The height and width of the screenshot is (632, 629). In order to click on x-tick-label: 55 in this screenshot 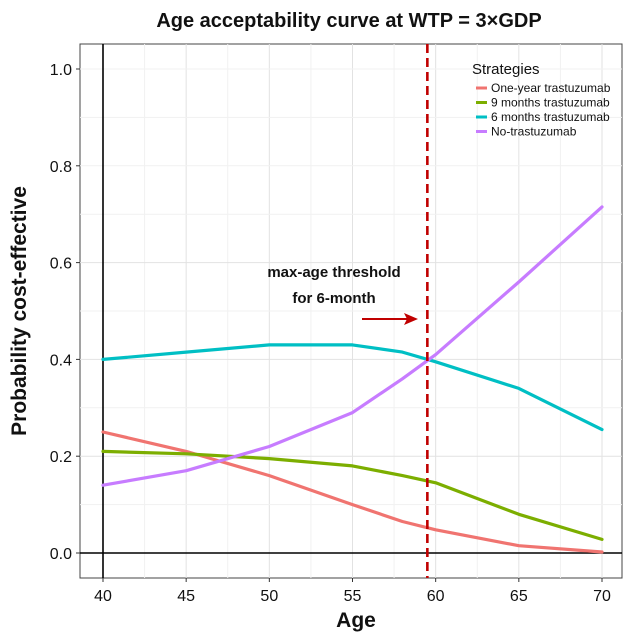, I will do `click(353, 596)`.